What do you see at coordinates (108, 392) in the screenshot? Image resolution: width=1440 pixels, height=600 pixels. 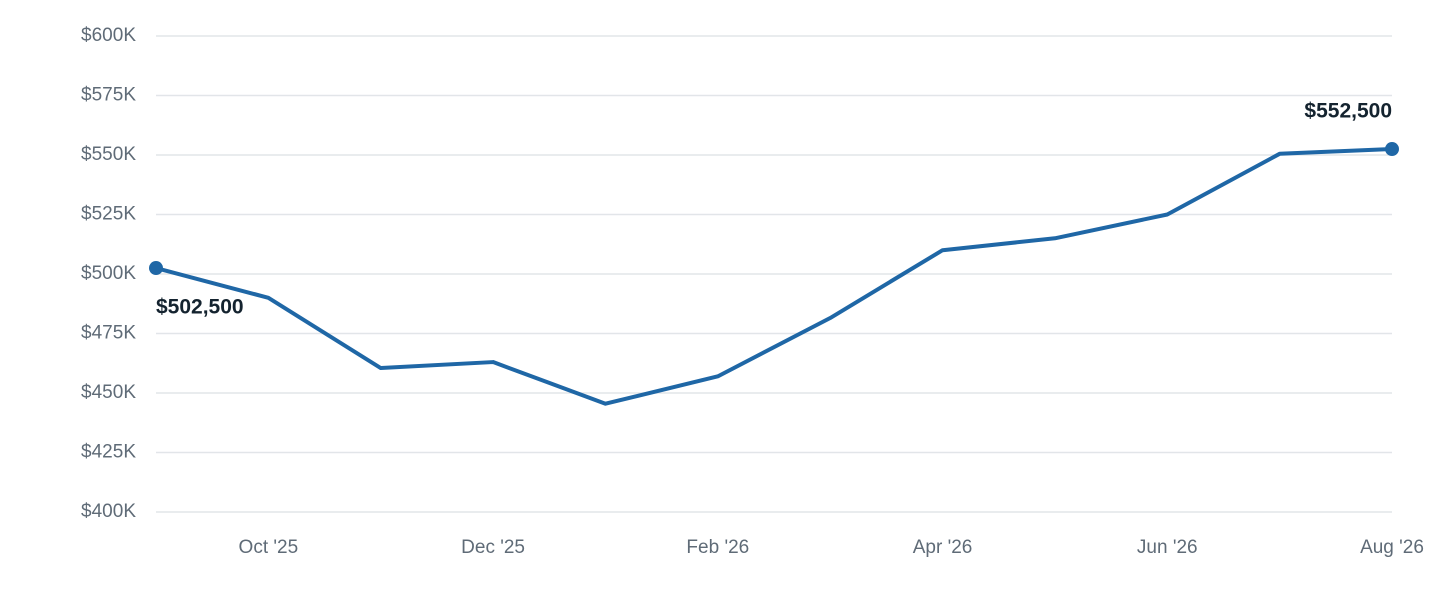 I see `y-tick-label: $450K` at bounding box center [108, 392].